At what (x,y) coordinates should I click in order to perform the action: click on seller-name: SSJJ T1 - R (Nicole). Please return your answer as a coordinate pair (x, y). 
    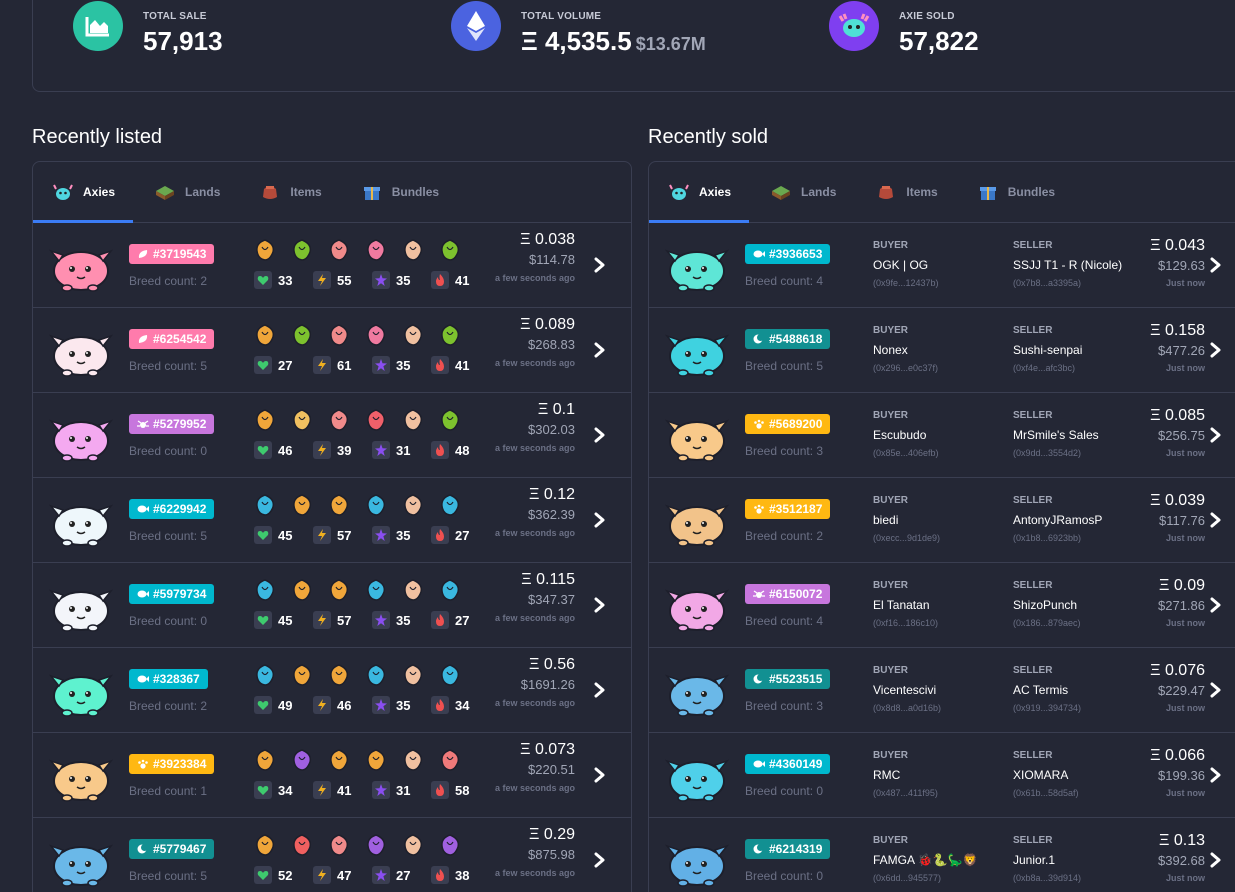
    Looking at the image, I should click on (1068, 265).